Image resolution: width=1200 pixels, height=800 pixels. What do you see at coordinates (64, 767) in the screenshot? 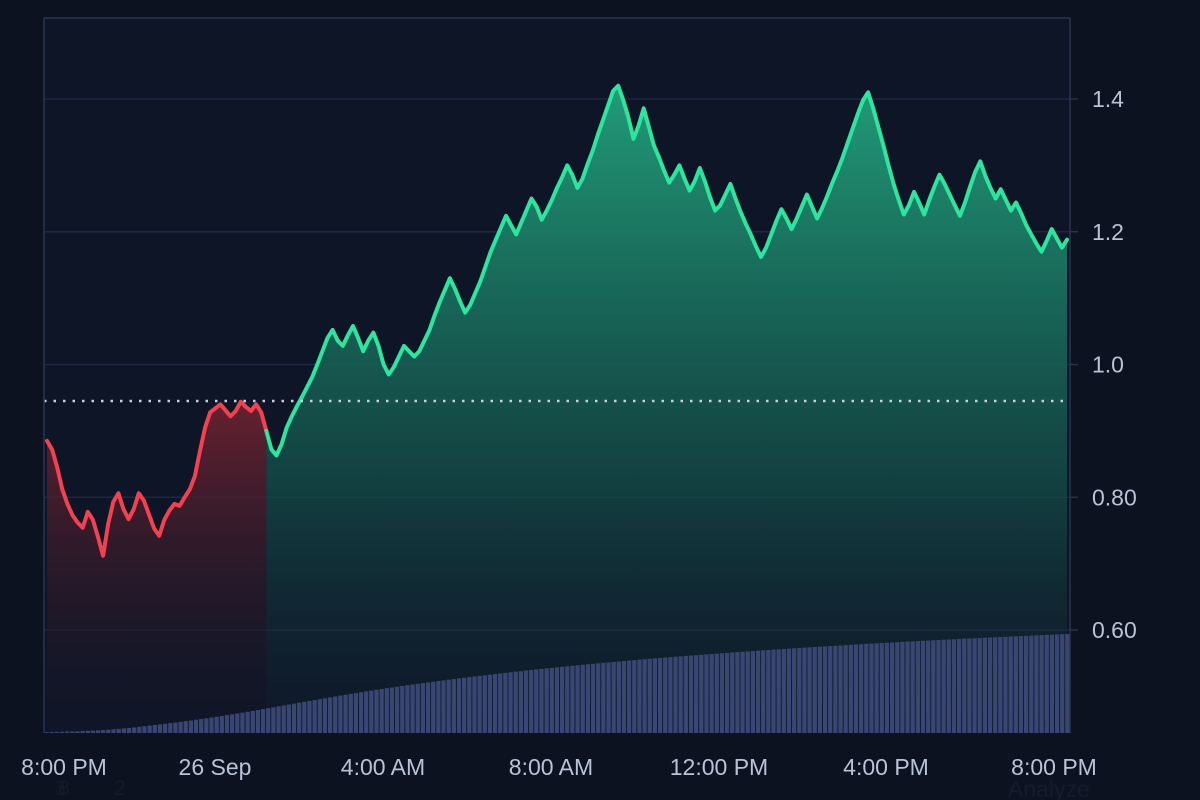
I see `x-tick-label: 8:00 PM` at bounding box center [64, 767].